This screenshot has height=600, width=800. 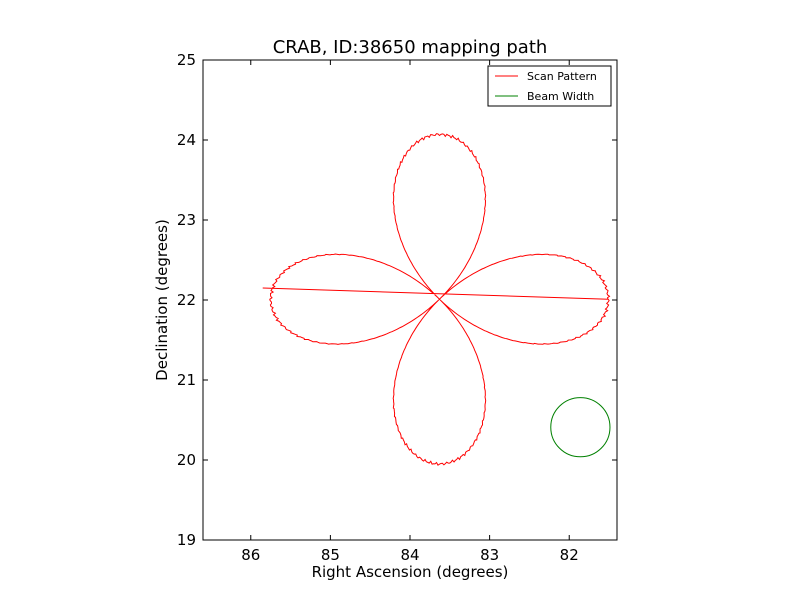 What do you see at coordinates (562, 76) in the screenshot?
I see `legend-label-scan-pattern: Scan Pattern` at bounding box center [562, 76].